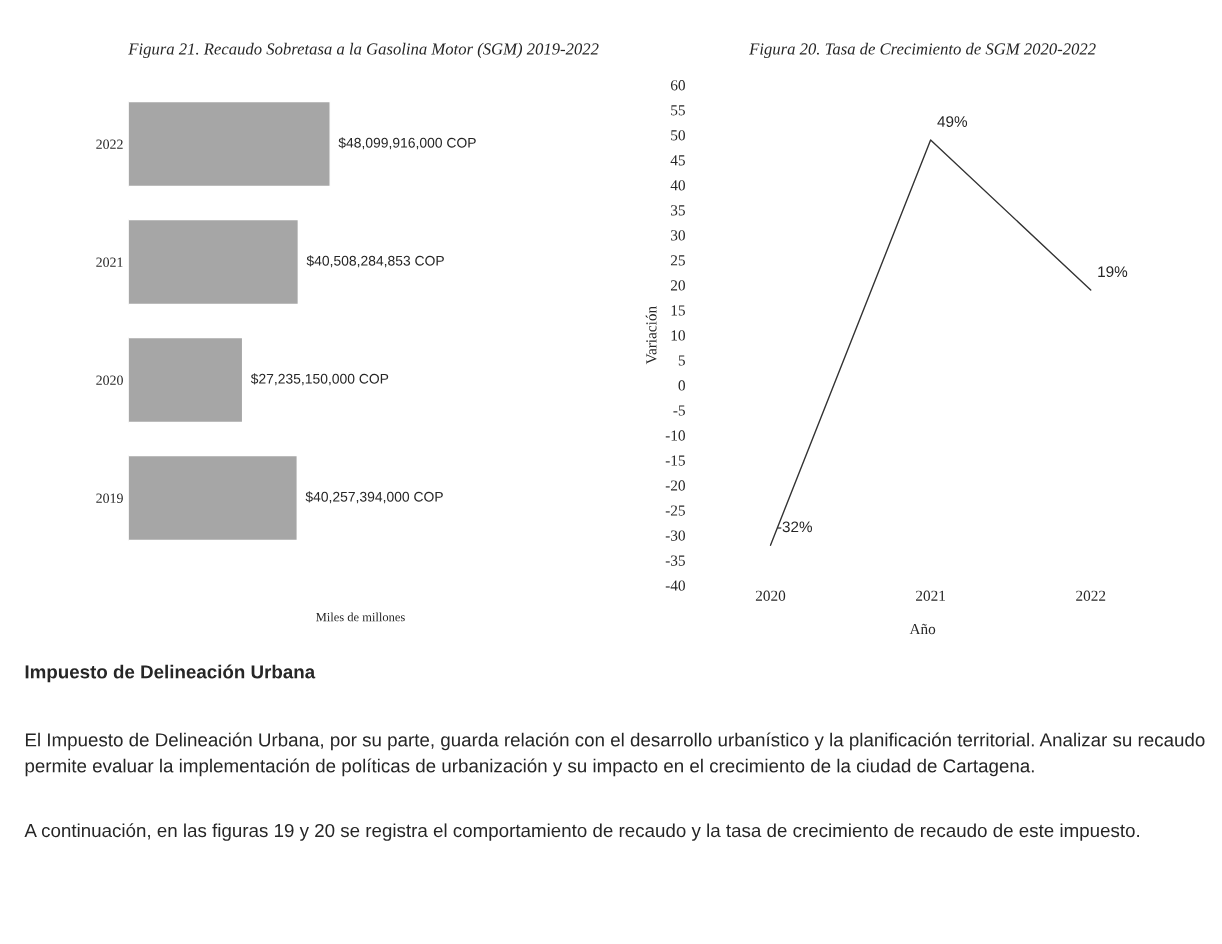 This screenshot has width=1222, height=944. What do you see at coordinates (678, 235) in the screenshot?
I see `y-tick-label: 30` at bounding box center [678, 235].